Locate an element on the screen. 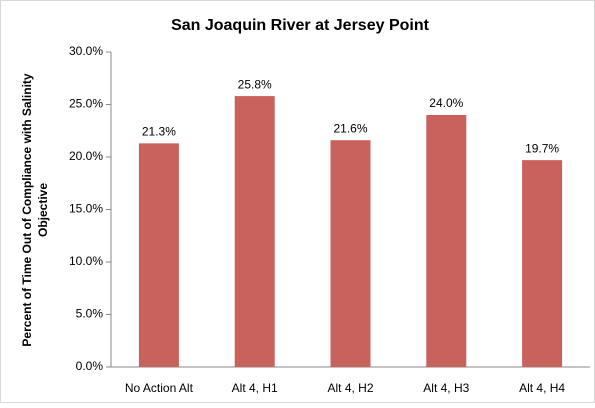  value-label: 21.6% is located at coordinates (350, 128).